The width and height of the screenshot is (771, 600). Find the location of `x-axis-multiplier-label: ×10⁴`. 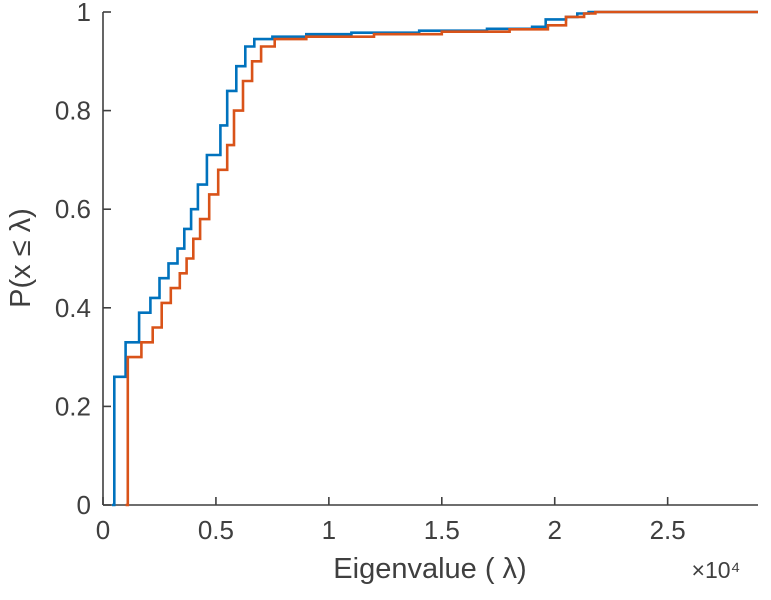

x-axis-multiplier-label: ×10⁴ is located at coordinates (716, 570).